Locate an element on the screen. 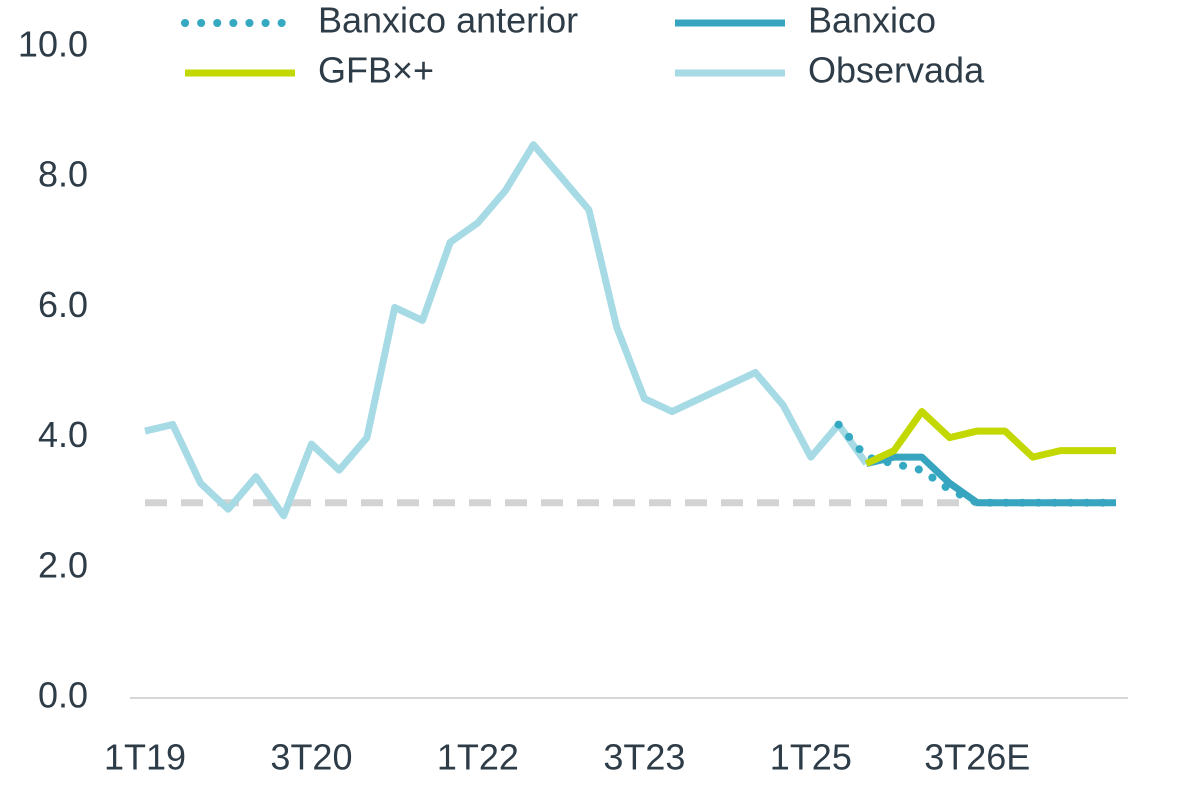  y-tick-label: 8.0 is located at coordinates (63, 174).